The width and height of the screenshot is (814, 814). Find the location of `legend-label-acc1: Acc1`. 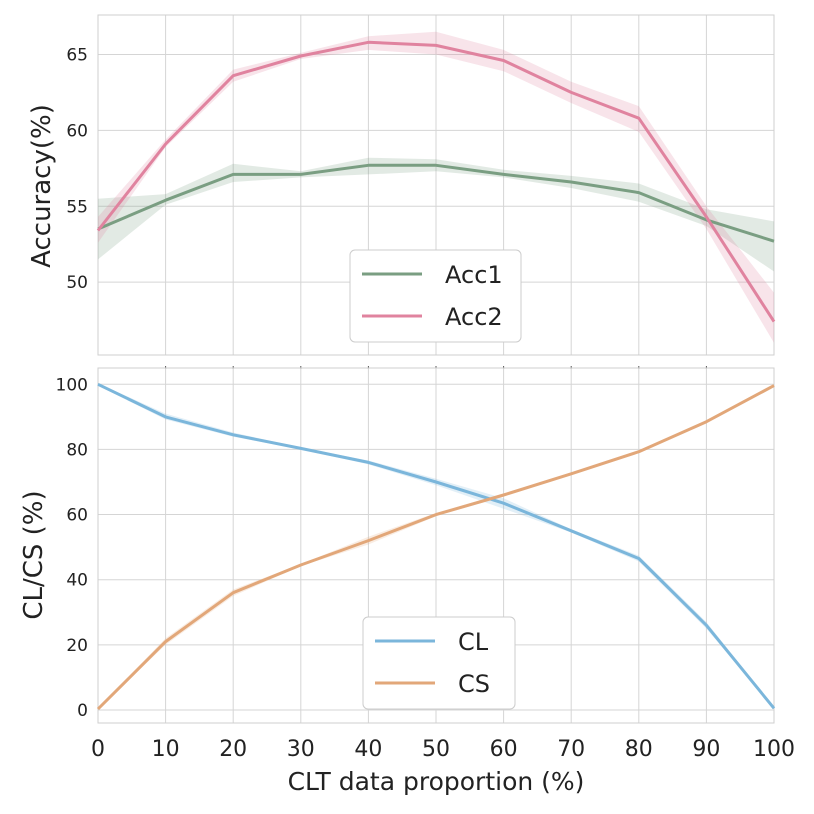

legend-label-acc1: Acc1 is located at coordinates (474, 275).